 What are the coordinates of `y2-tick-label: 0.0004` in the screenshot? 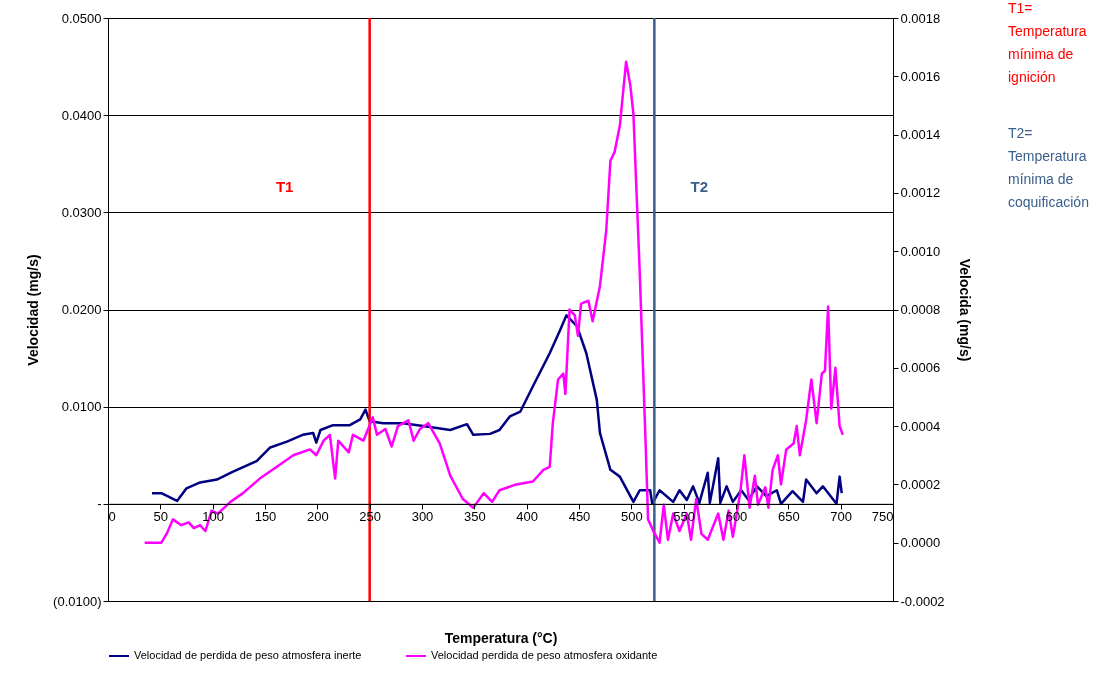 It's located at (920, 426).